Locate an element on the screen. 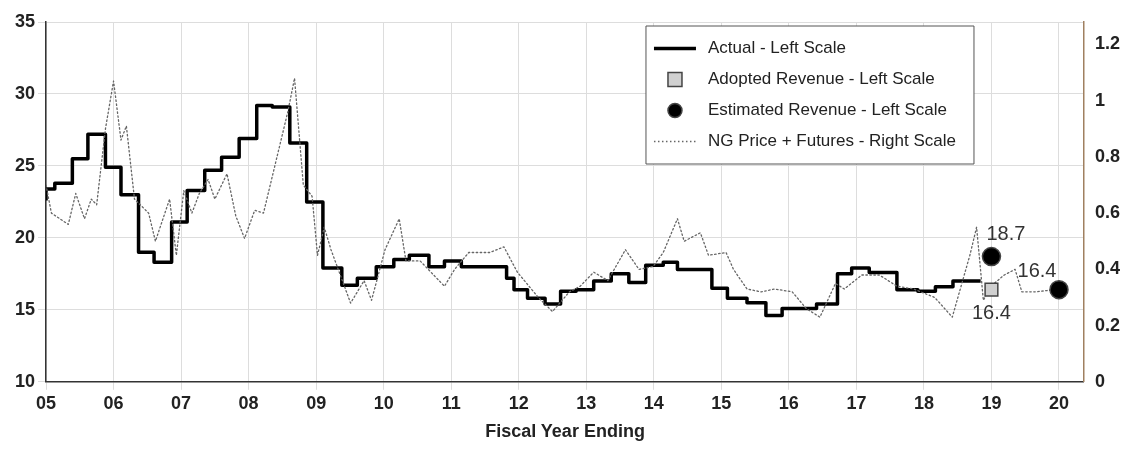 The image size is (1137, 455). y-tick-label: 10 is located at coordinates (25, 380).